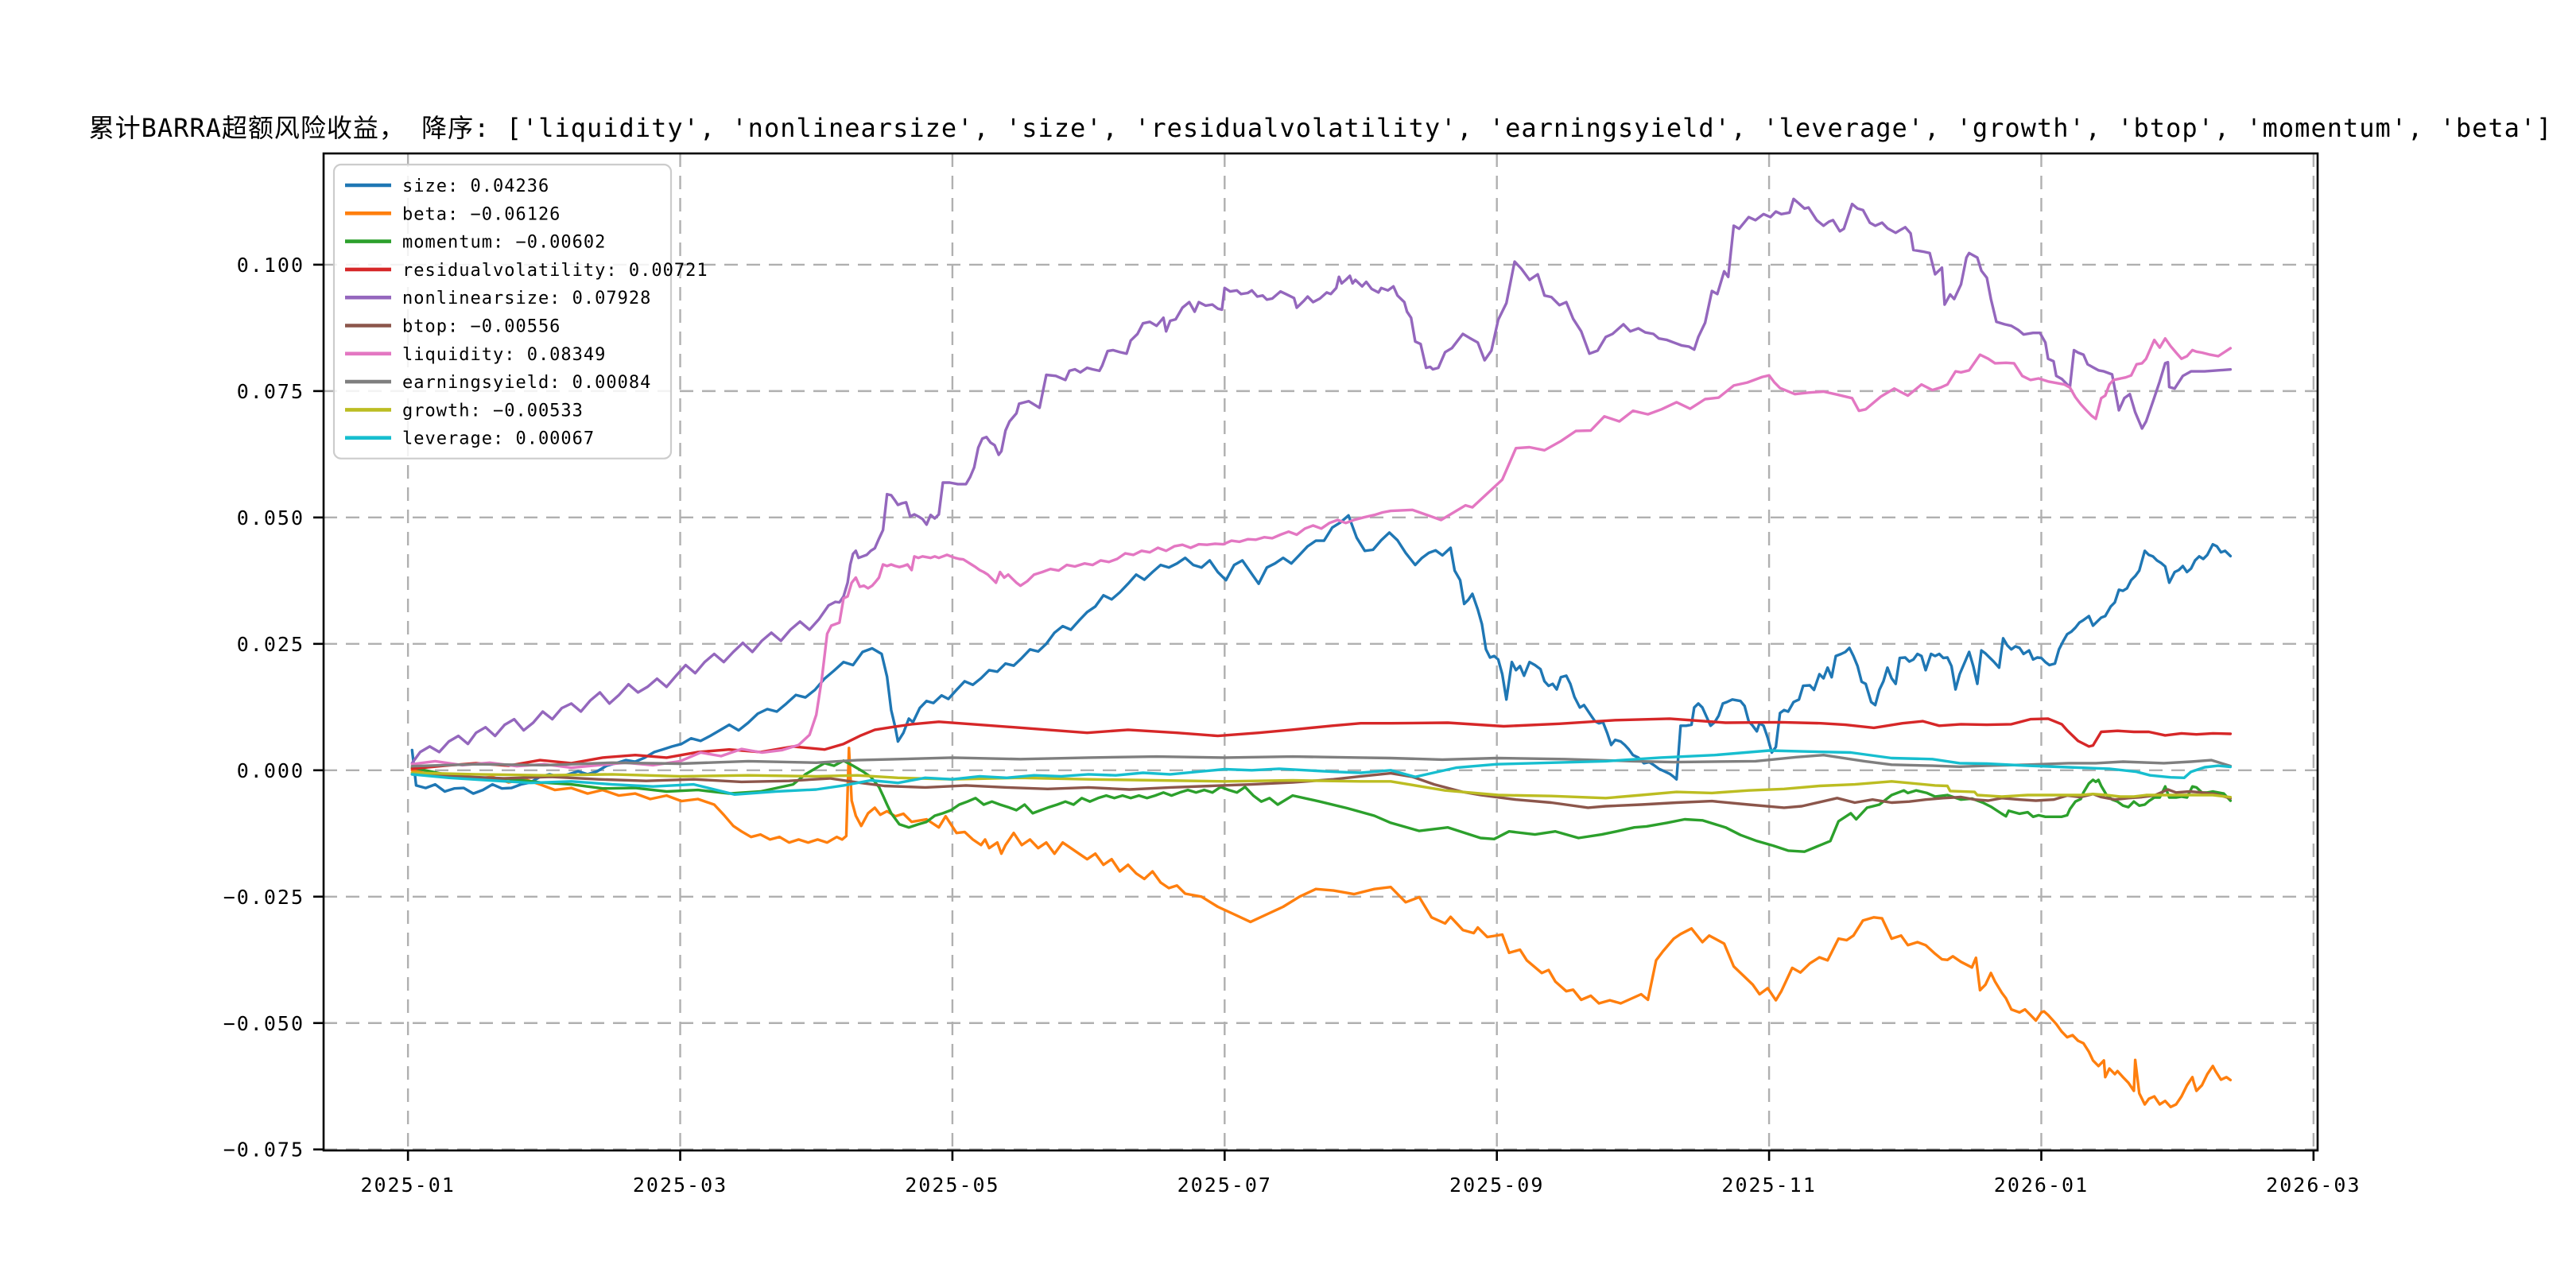  Describe the element at coordinates (264, 1150) in the screenshot. I see `y-tick-label: −0.075` at that location.